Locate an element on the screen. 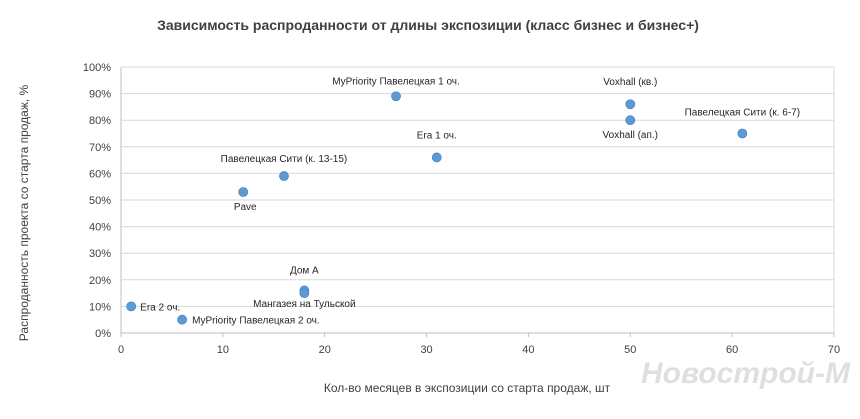 The height and width of the screenshot is (419, 860). y-tick-label: 30% is located at coordinates (100, 254).